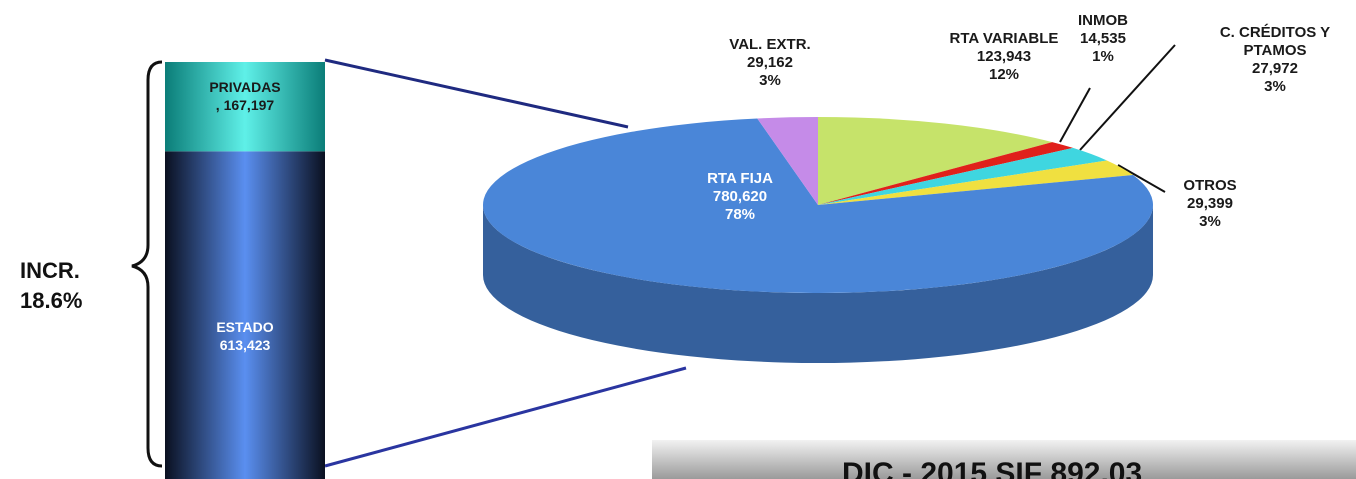 The image size is (1356, 479). I want to click on slice-name: INMOB, so click(1103, 20).